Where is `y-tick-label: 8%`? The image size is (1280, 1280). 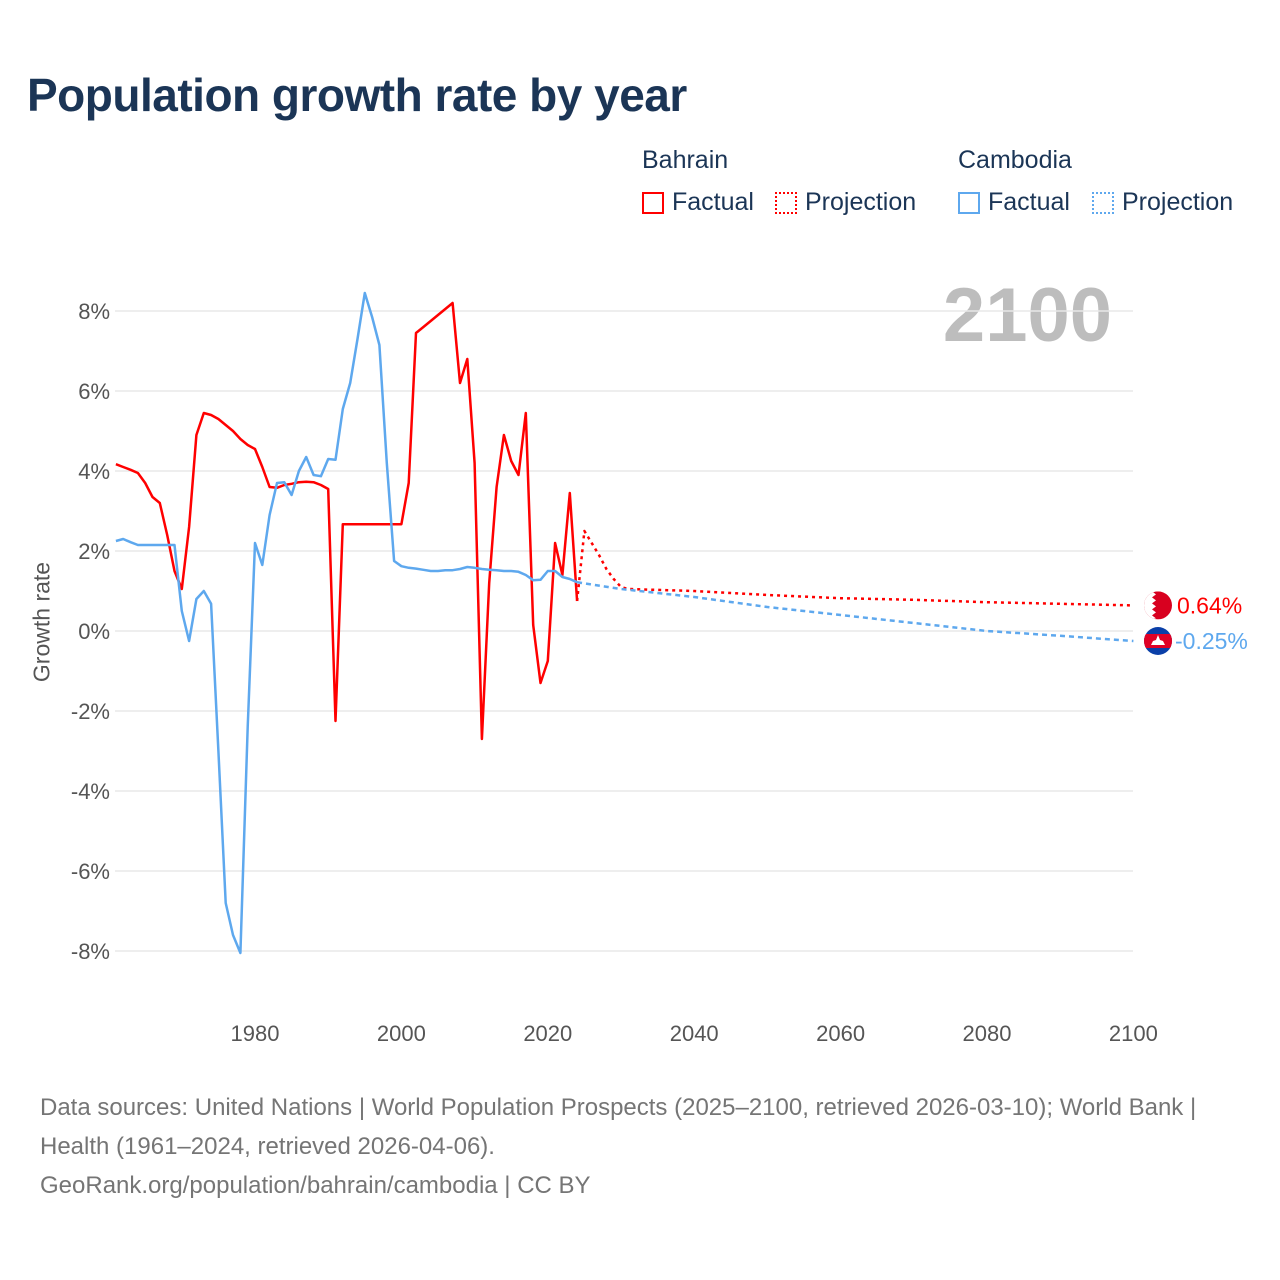
y-tick-label: 8% is located at coordinates (94, 311).